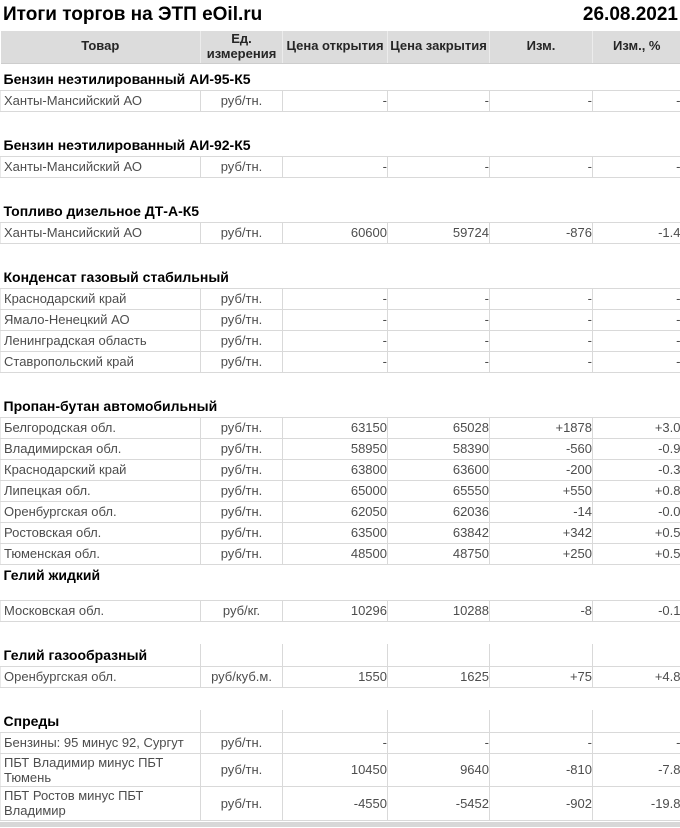 The height and width of the screenshot is (828, 680). I want to click on product-cell: Владимирская обл., so click(100, 449).